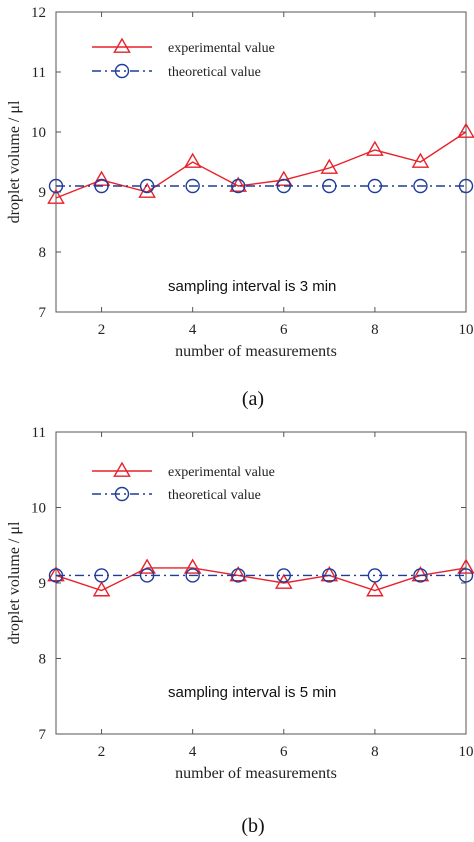 This screenshot has width=474, height=842. What do you see at coordinates (38, 13) in the screenshot?
I see `y-tick-label: 12` at bounding box center [38, 13].